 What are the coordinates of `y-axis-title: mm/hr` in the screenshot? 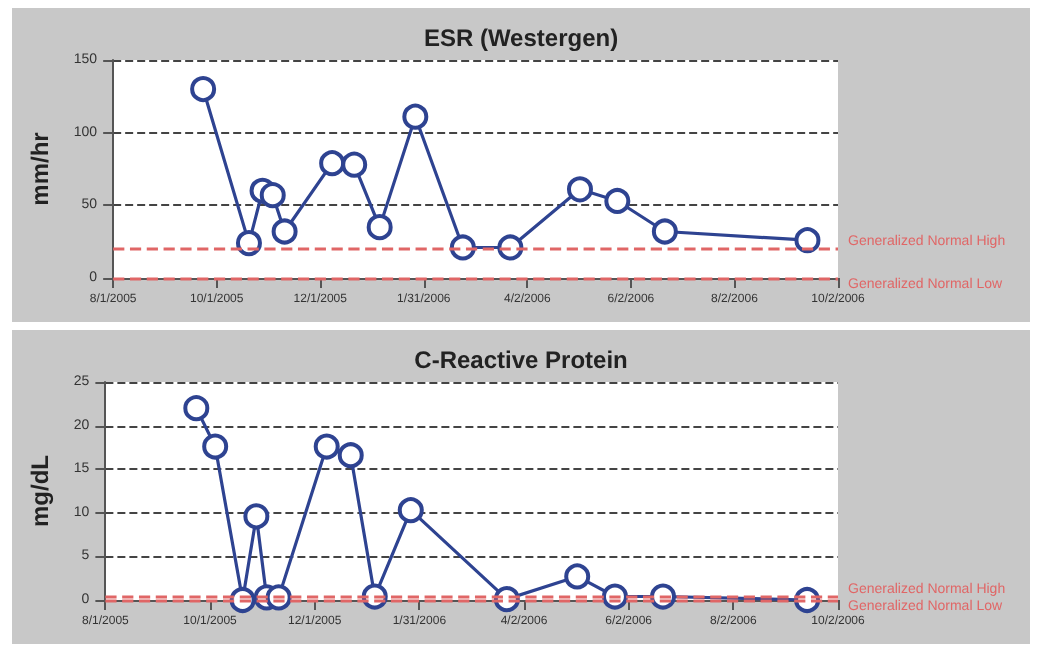 It's located at (40, 168).